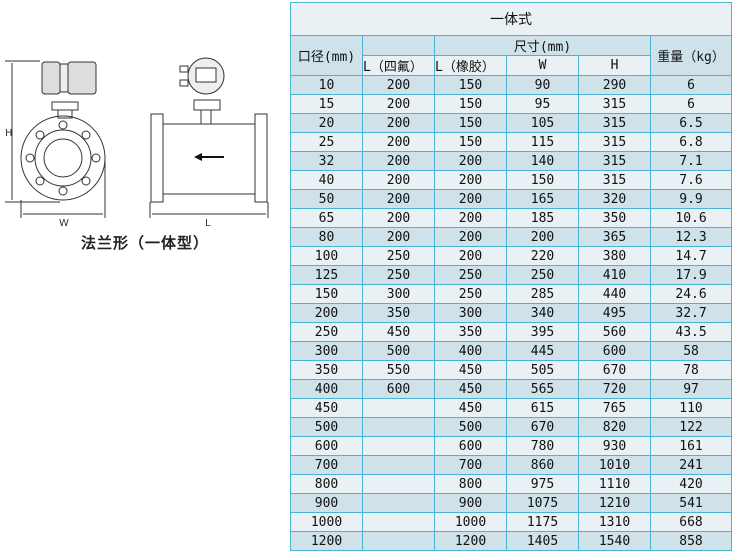  Describe the element at coordinates (326, 427) in the screenshot. I see `cell-diameter: 500` at that location.